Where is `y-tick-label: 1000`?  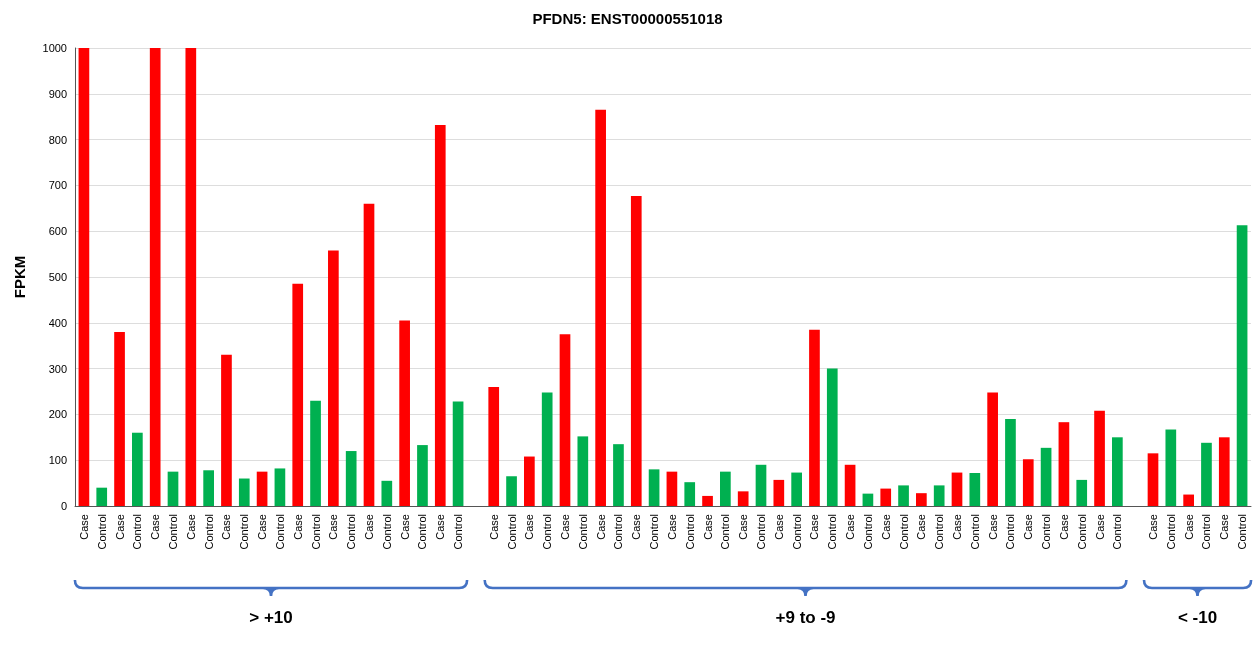 y-tick-label: 1000 is located at coordinates (54, 48).